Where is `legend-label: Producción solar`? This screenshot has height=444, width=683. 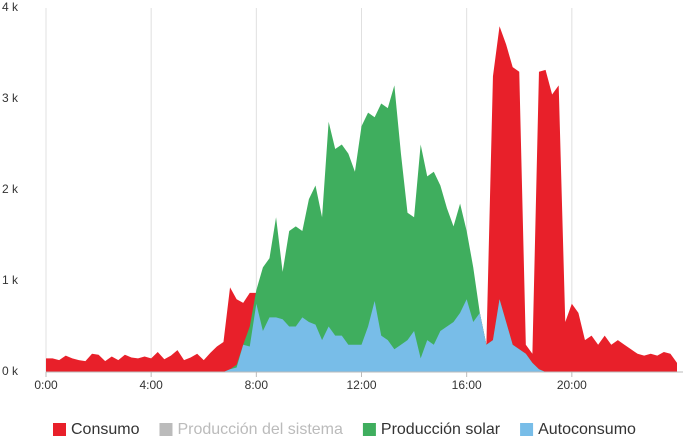 legend-label: Producción solar is located at coordinates (441, 429).